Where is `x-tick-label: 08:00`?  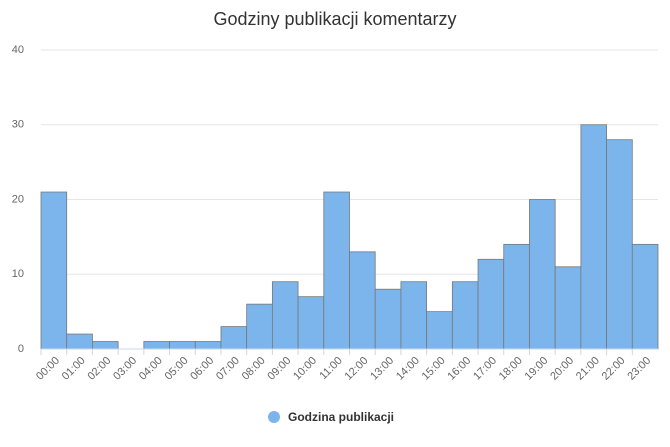 x-tick-label: 08:00 is located at coordinates (254, 369).